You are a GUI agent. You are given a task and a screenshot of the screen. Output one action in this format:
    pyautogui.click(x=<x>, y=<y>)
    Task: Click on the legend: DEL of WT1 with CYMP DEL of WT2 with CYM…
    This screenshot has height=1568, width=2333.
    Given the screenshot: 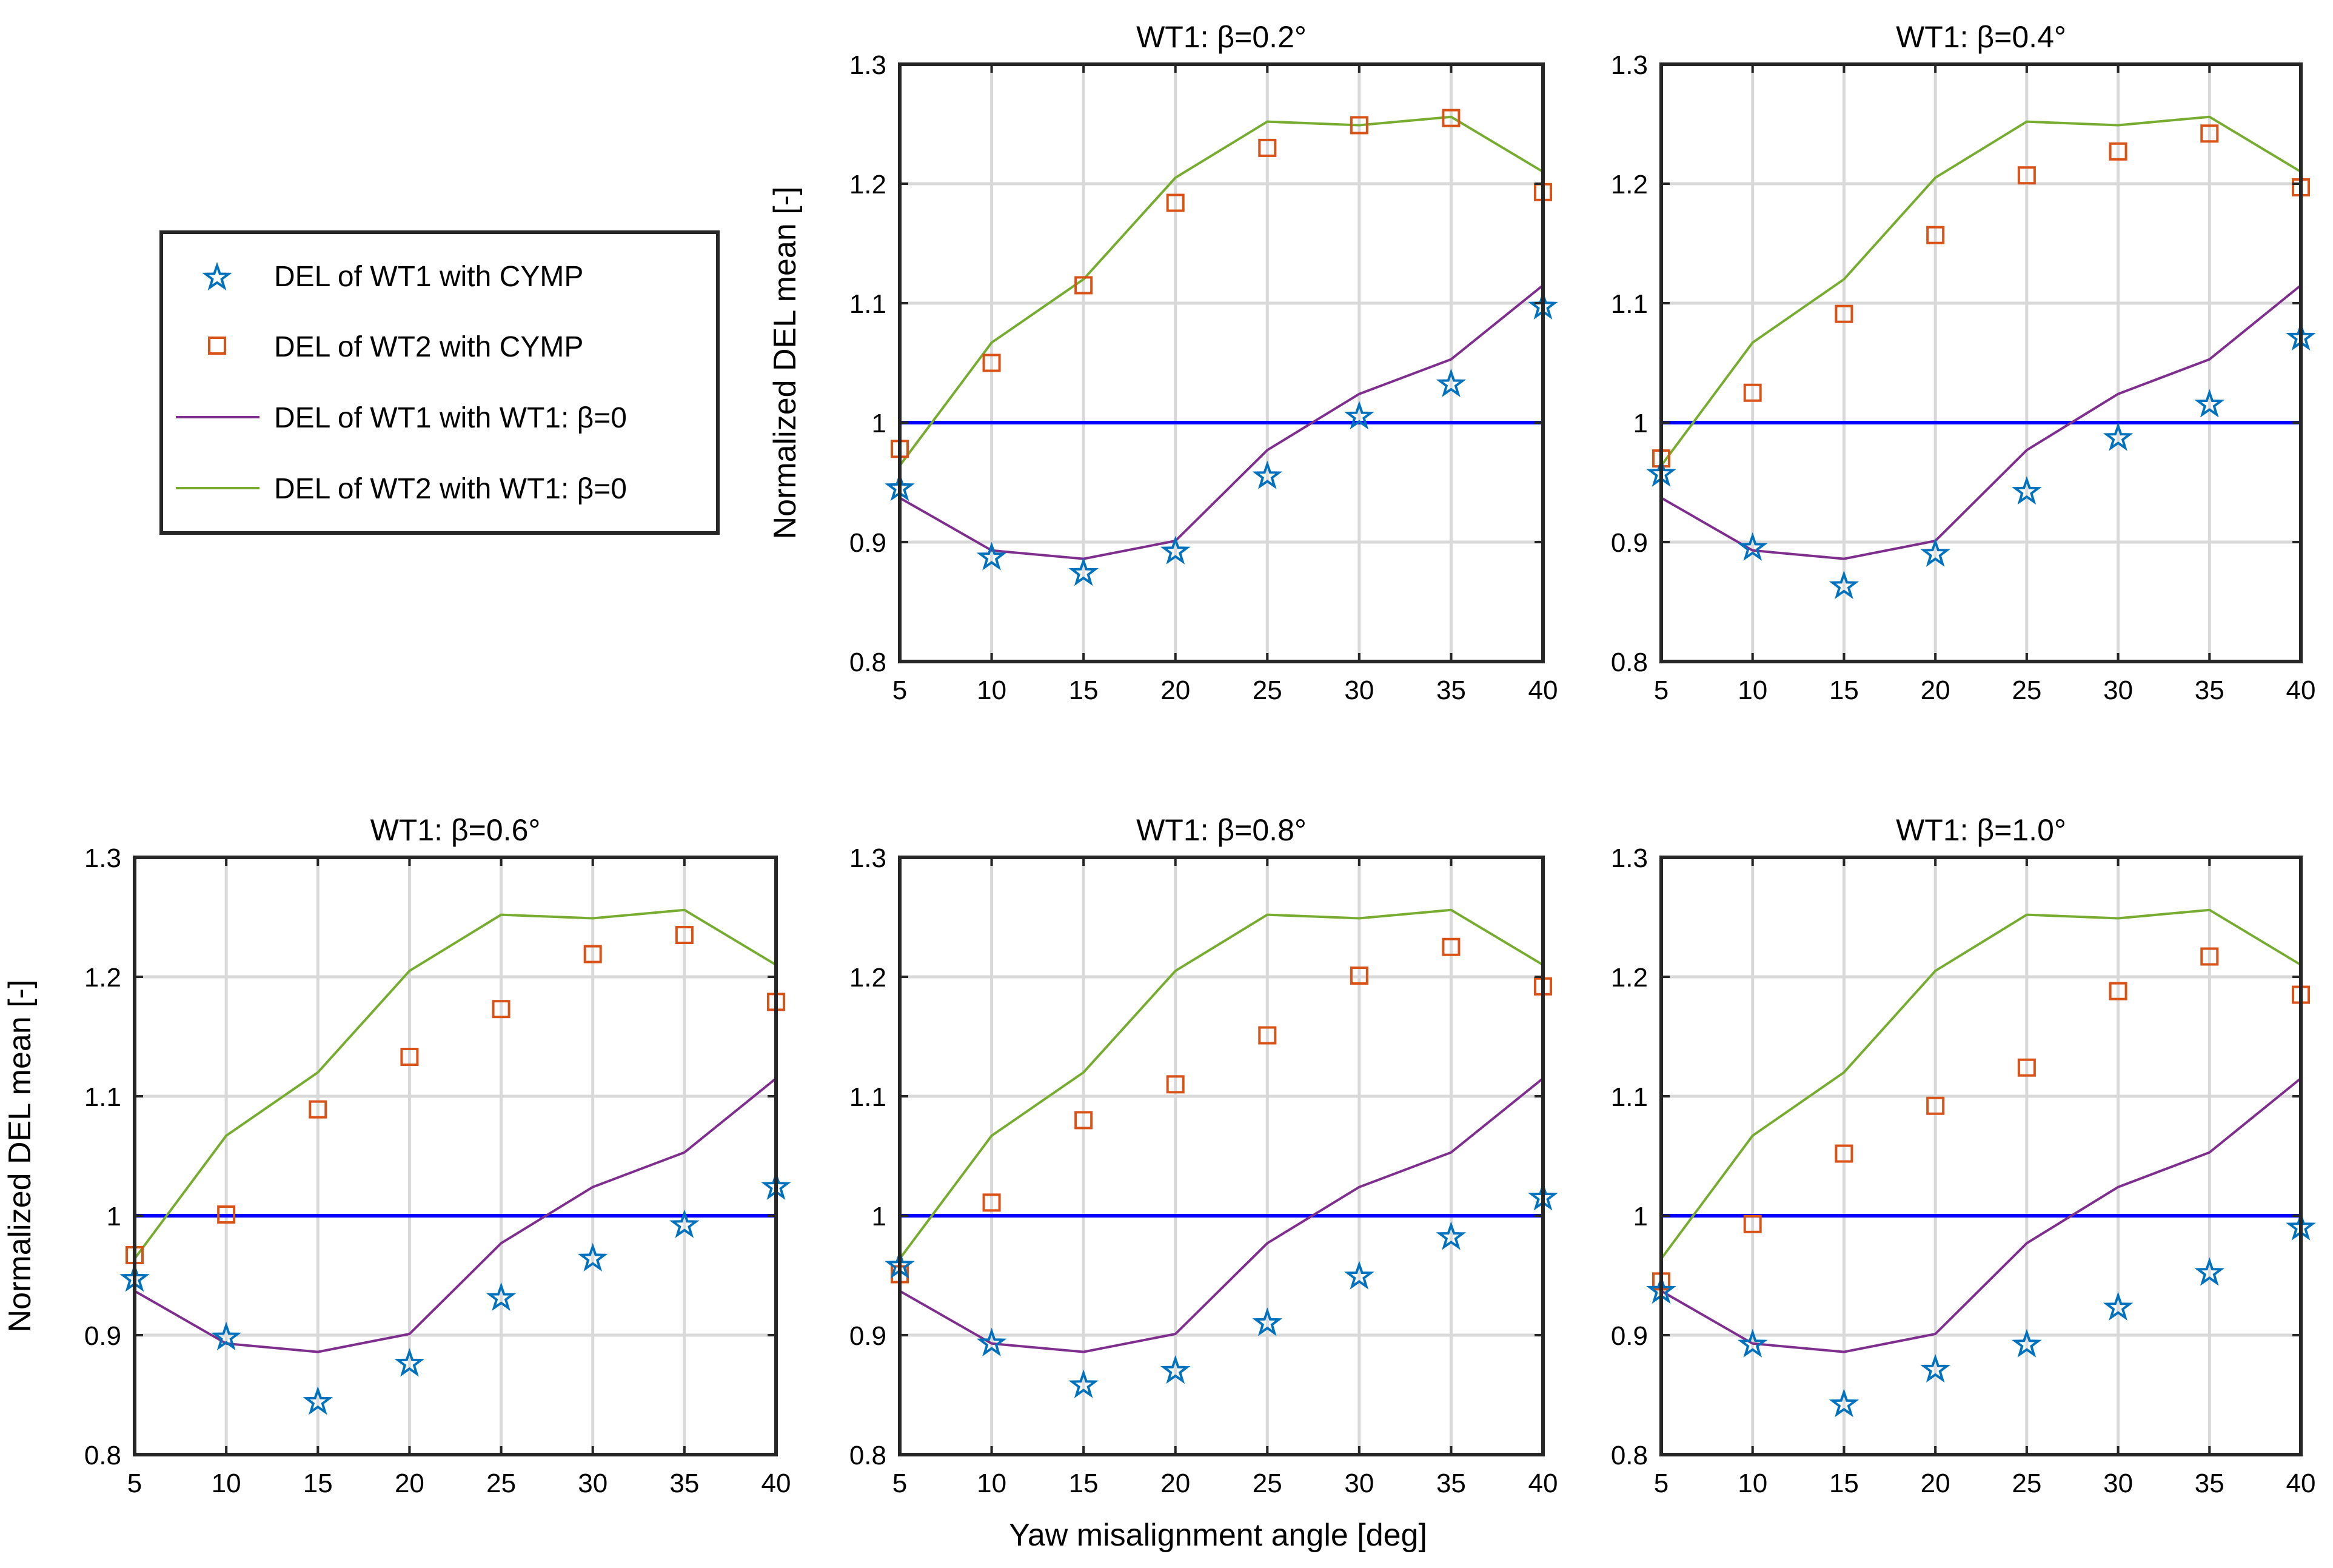 What is the action you would take?
    pyautogui.click(x=440, y=382)
    